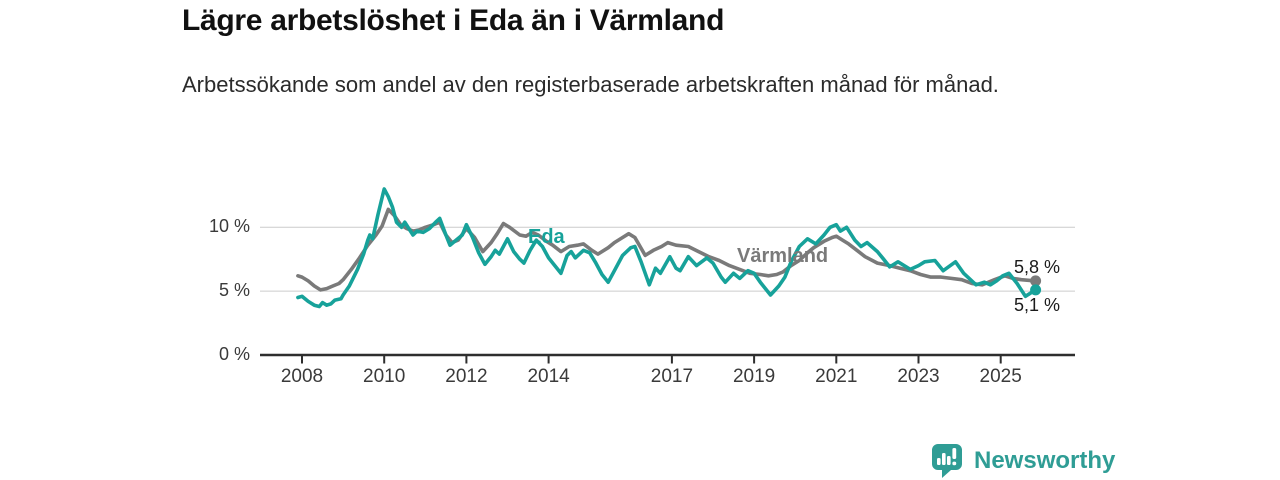  I want to click on vrmland-end-dot, so click(1036, 281).